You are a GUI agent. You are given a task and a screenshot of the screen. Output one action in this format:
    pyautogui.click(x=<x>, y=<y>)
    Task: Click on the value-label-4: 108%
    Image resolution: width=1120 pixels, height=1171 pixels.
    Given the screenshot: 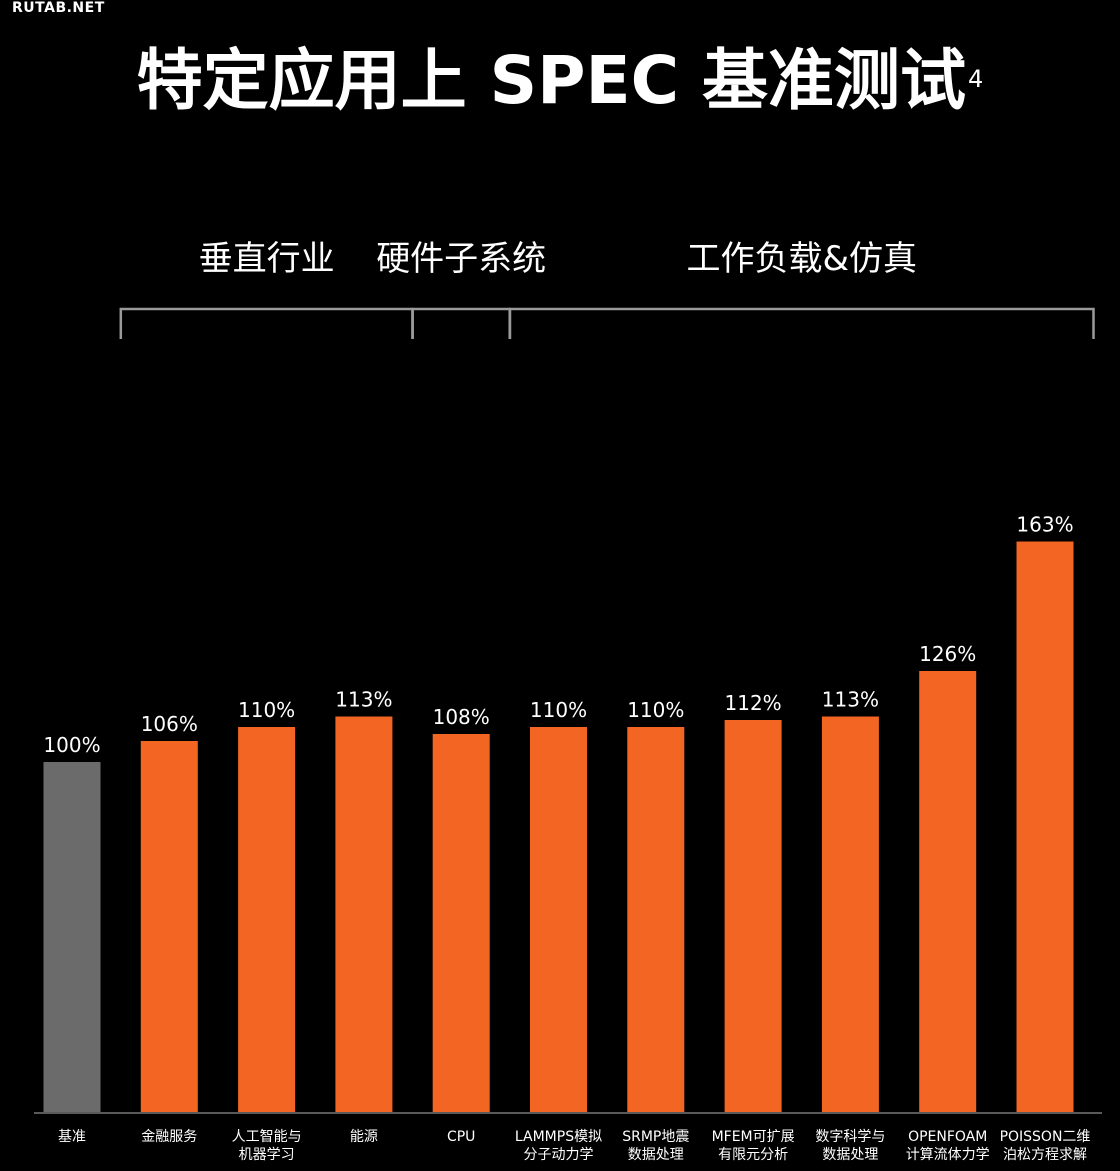 What is the action you would take?
    pyautogui.click(x=461, y=717)
    